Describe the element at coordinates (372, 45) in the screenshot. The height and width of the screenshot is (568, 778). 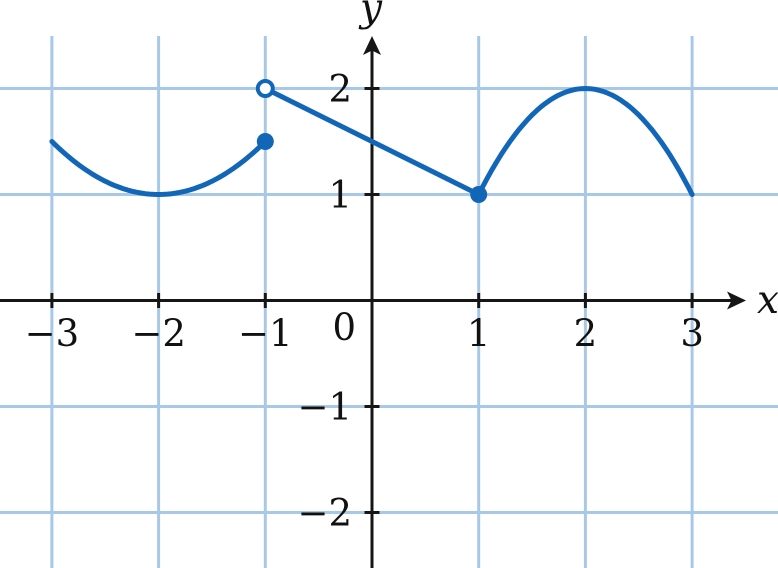
I see `y-axis-arrow-icon` at that location.